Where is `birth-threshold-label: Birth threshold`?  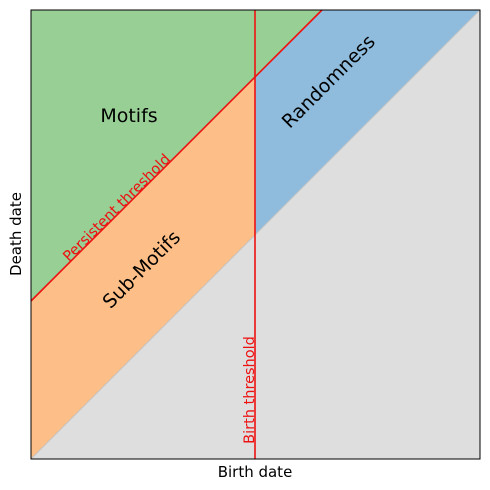
birth-threshold-label: Birth threshold is located at coordinates (250, 390).